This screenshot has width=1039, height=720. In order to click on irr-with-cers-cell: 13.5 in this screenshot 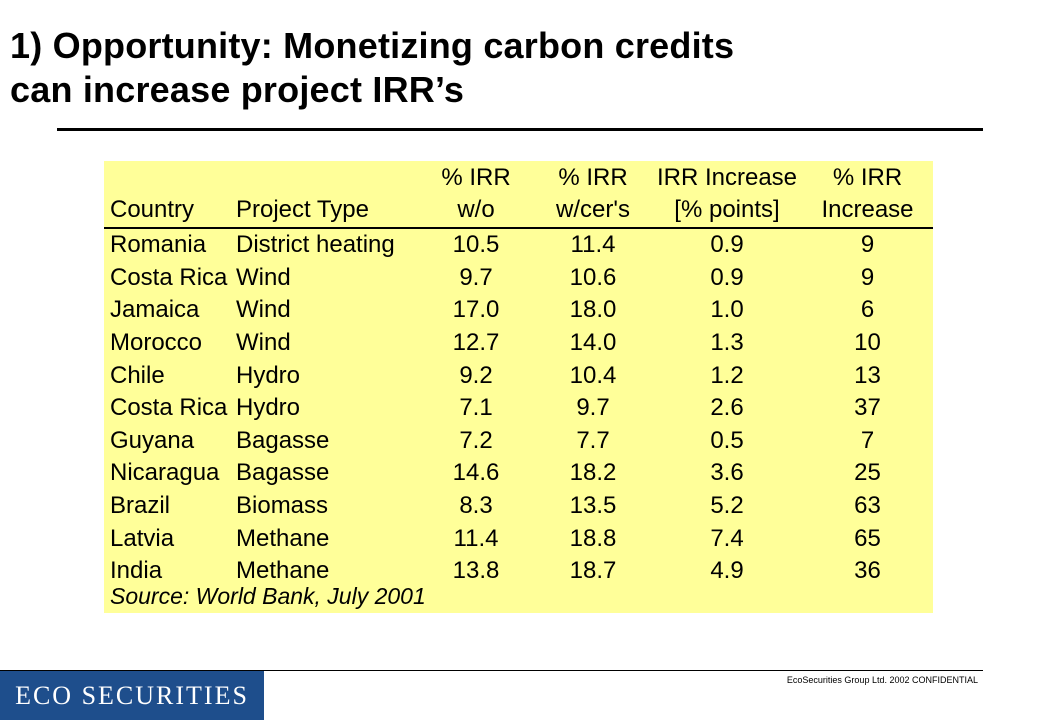, I will do `click(593, 506)`.